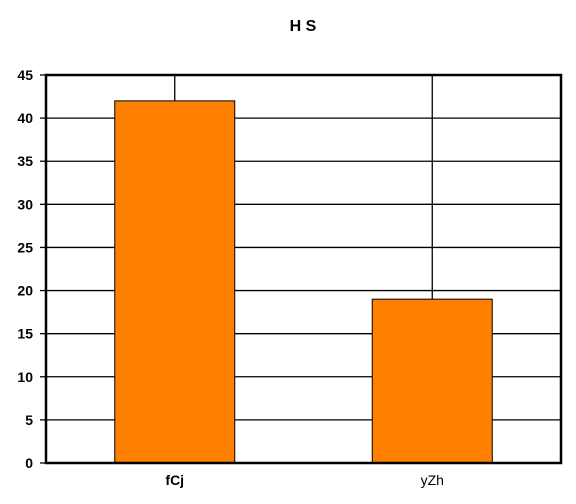 The width and height of the screenshot is (576, 504). What do you see at coordinates (25, 377) in the screenshot?
I see `y-tick-label-10: 10` at bounding box center [25, 377].